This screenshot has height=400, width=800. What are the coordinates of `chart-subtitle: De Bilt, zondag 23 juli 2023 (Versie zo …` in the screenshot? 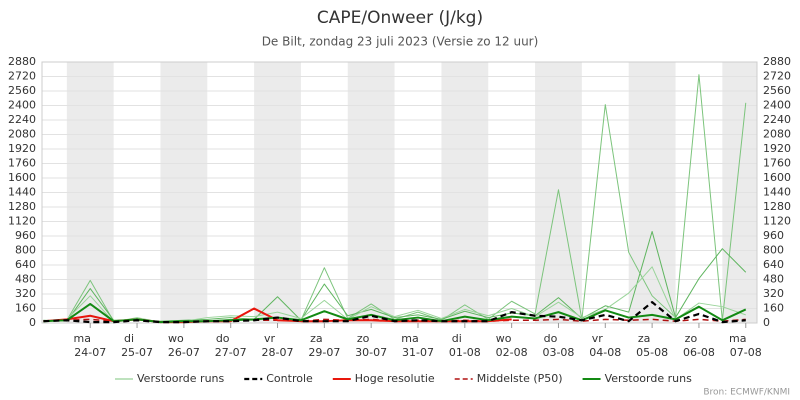 It's located at (400, 42).